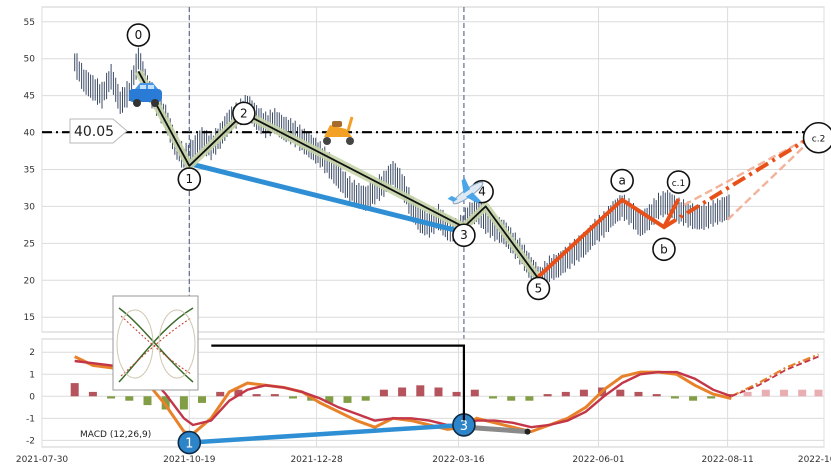  What do you see at coordinates (465, 191) in the screenshot?
I see `airplane-icon` at bounding box center [465, 191].